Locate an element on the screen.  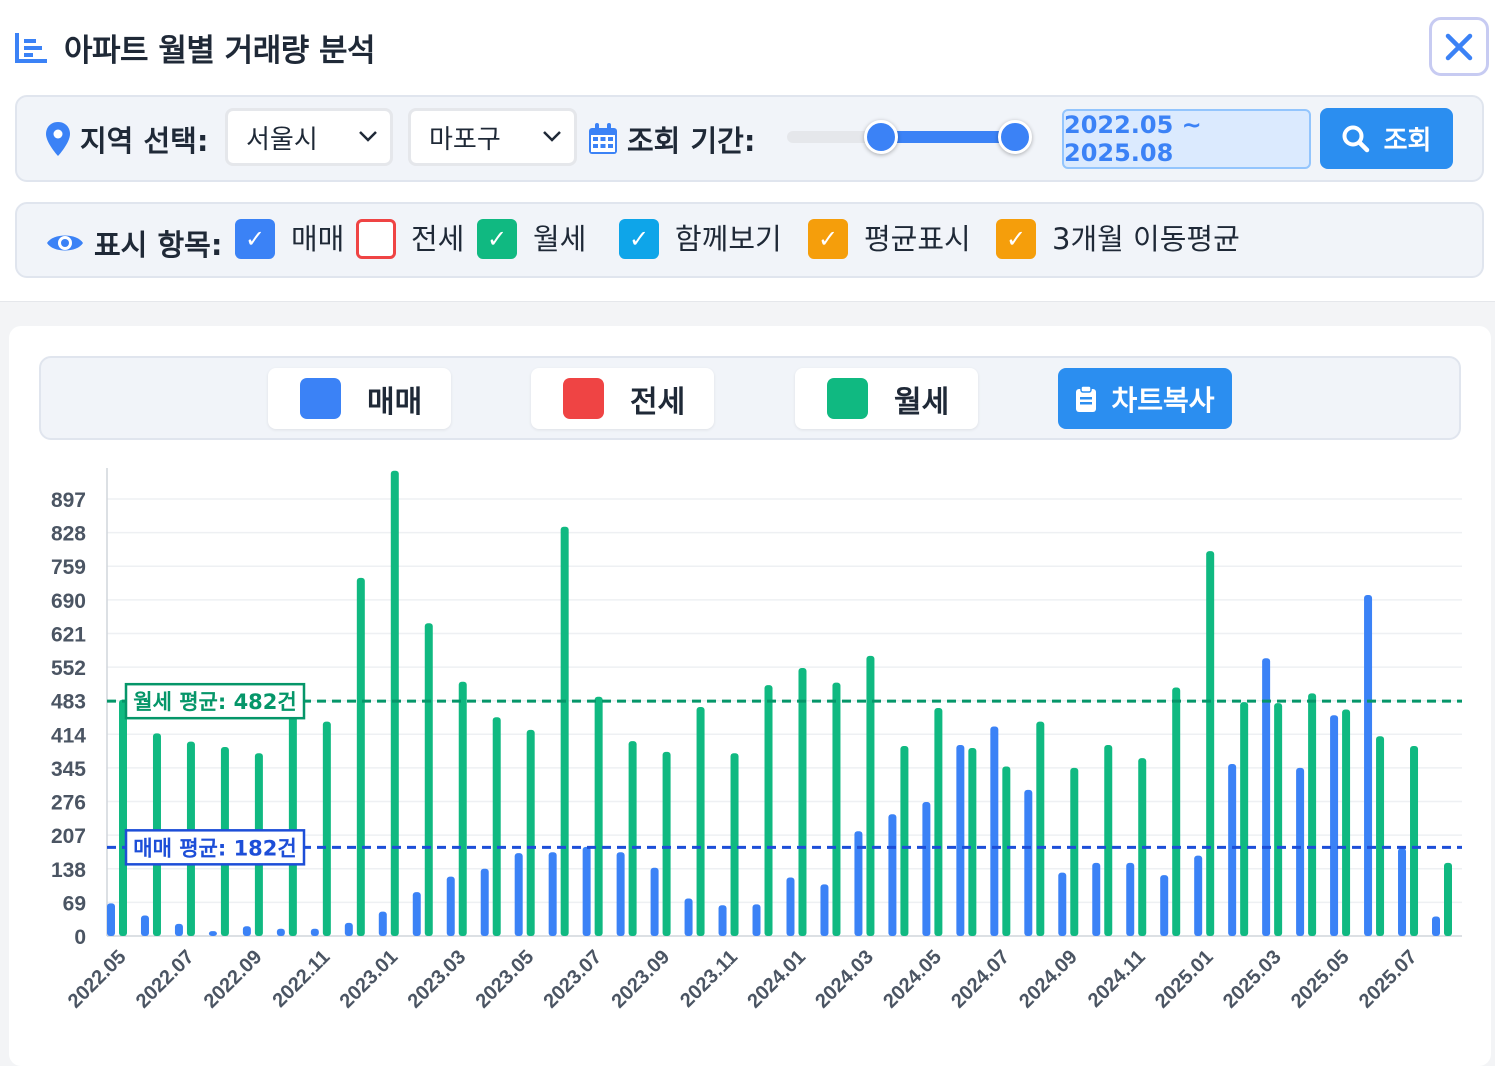
district-select: 마포구 is located at coordinates (492, 137).